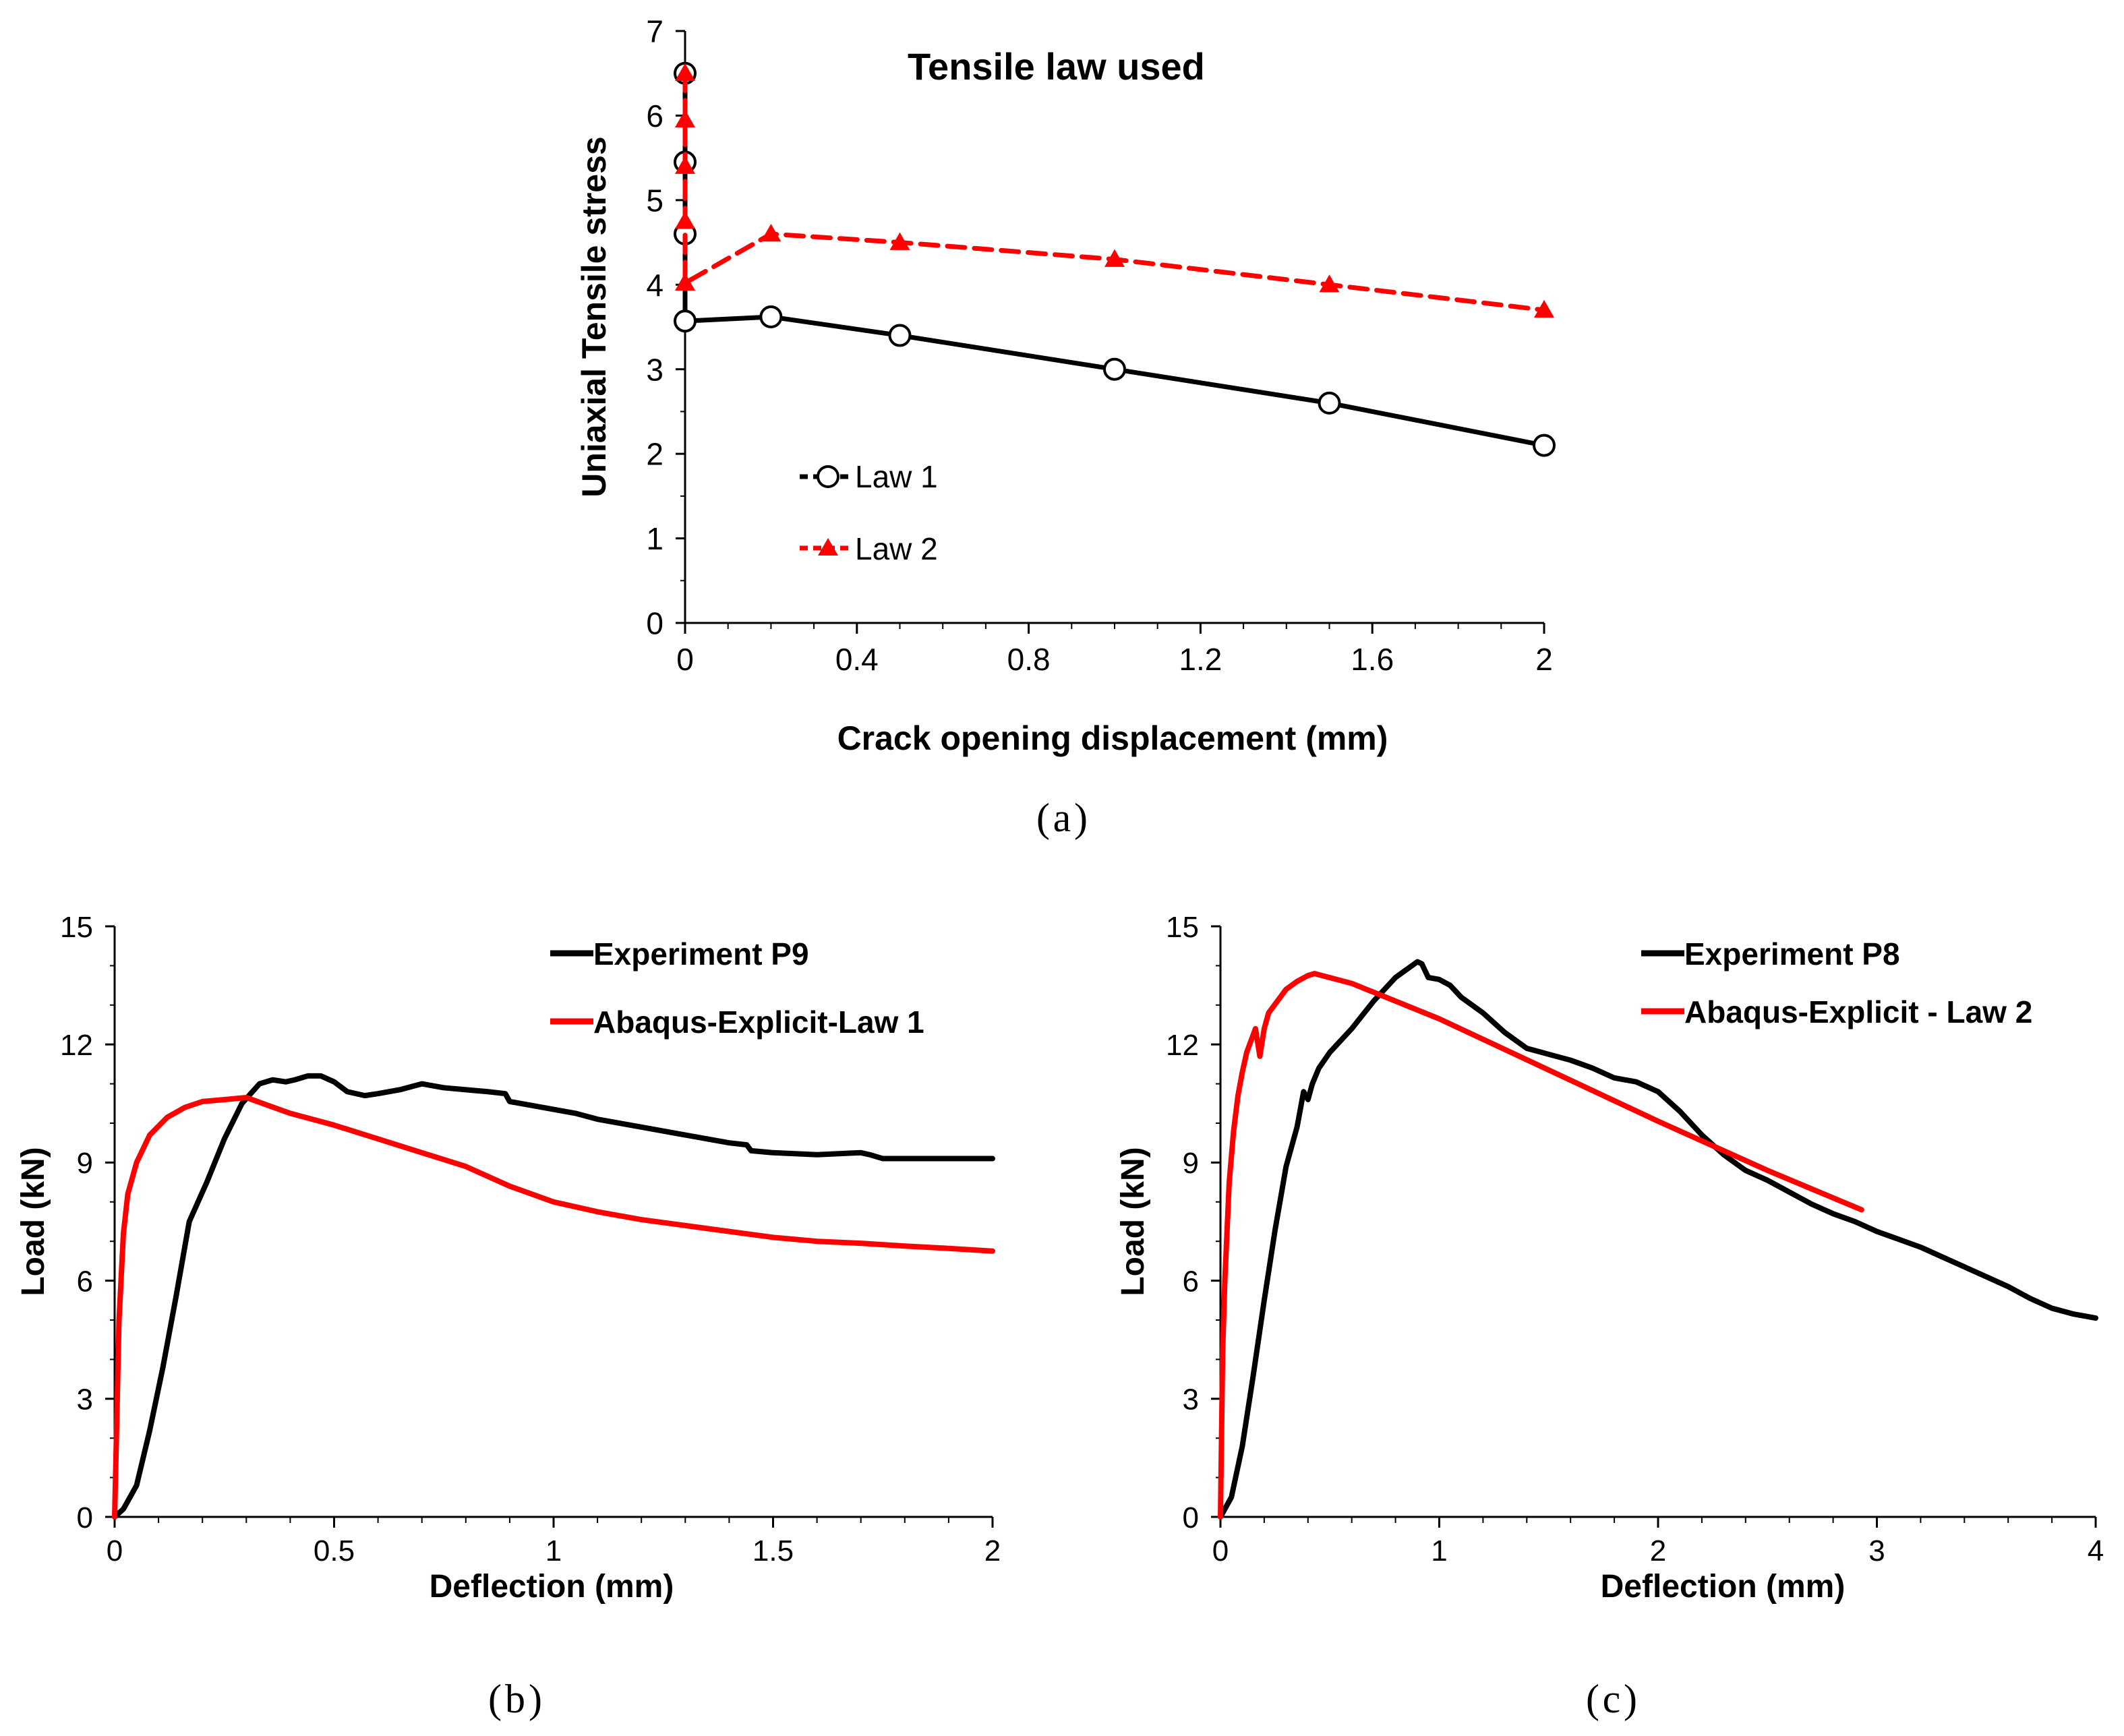 The width and height of the screenshot is (2124, 1736). I want to click on legend-abaqus-law-1-label: Abaqus-Explicit-Law 1, so click(758, 1023).